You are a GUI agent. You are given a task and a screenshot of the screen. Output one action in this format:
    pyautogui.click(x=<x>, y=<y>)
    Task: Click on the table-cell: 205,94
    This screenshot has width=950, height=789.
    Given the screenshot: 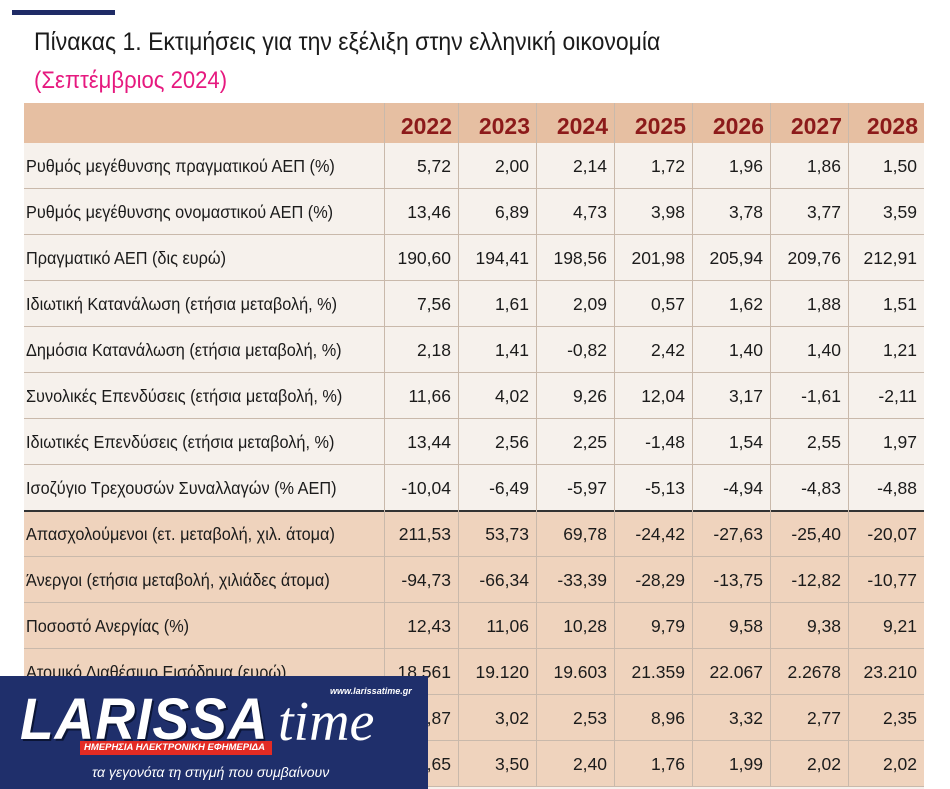 What is the action you would take?
    pyautogui.click(x=736, y=258)
    